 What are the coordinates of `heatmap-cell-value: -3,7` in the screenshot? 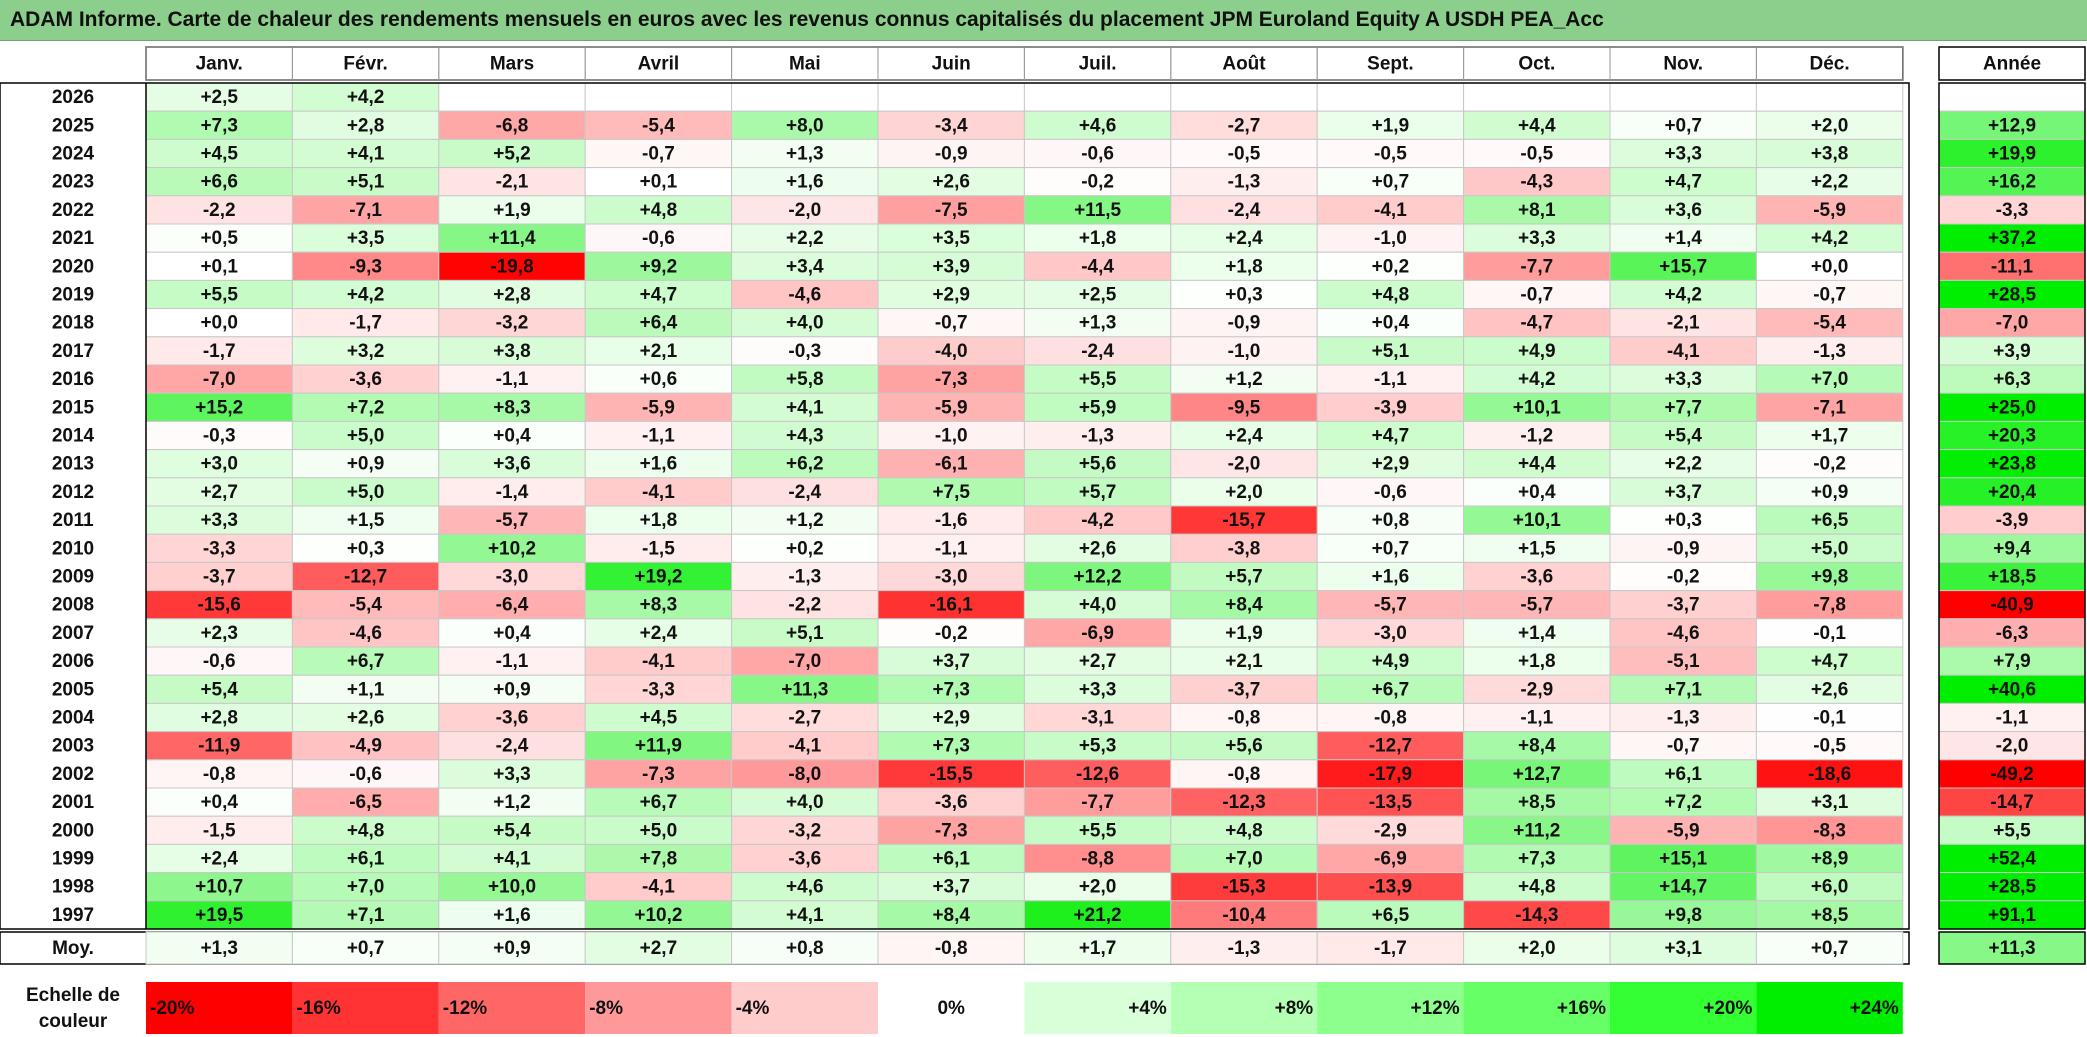 It's located at (1683, 605).